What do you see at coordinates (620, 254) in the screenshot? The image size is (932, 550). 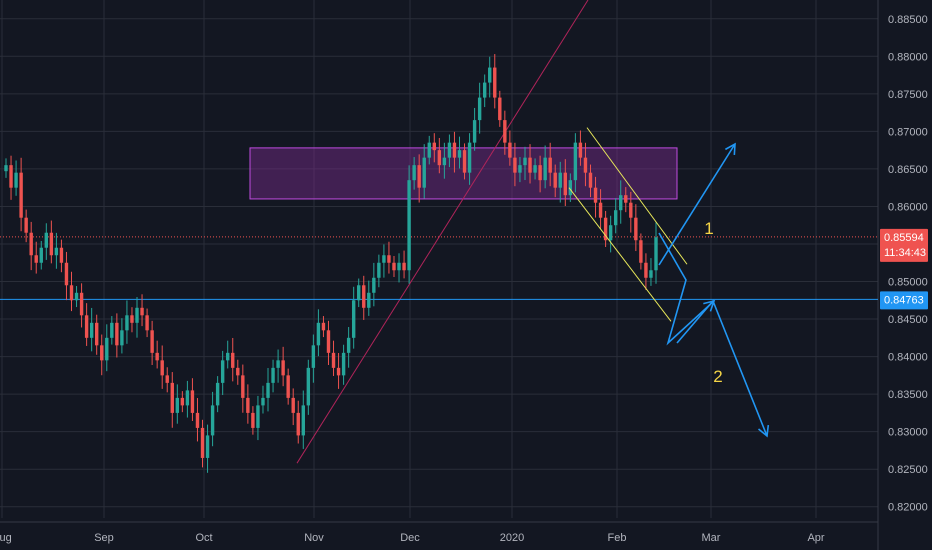 I see `channel-lower-line` at bounding box center [620, 254].